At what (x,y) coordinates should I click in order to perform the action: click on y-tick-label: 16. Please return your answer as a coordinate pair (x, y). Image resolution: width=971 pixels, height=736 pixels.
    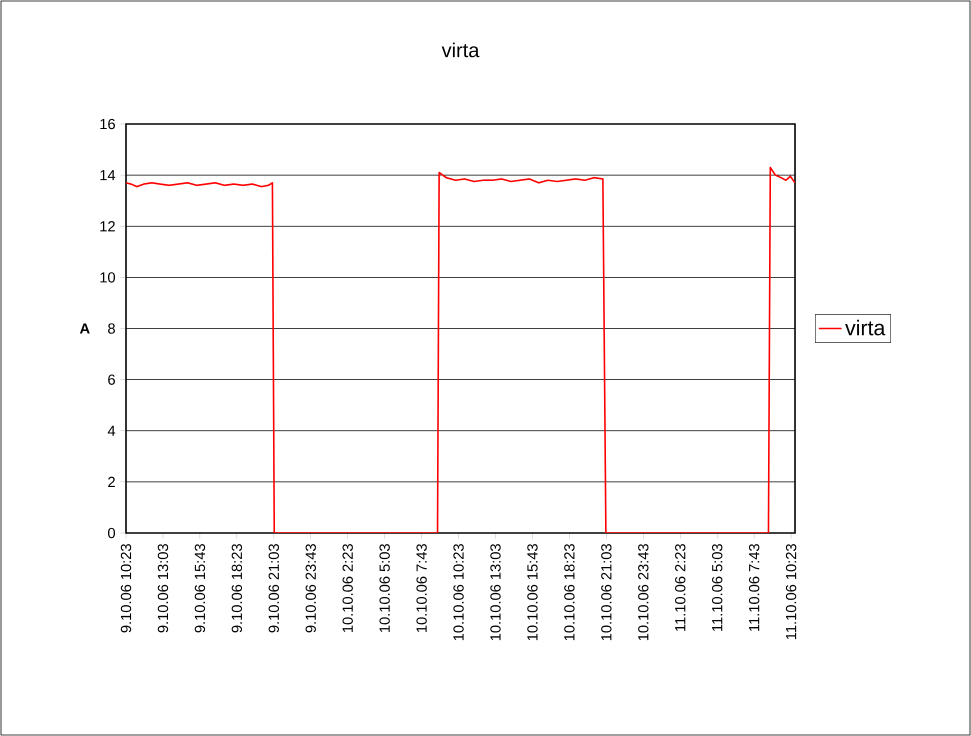
    Looking at the image, I should click on (107, 124).